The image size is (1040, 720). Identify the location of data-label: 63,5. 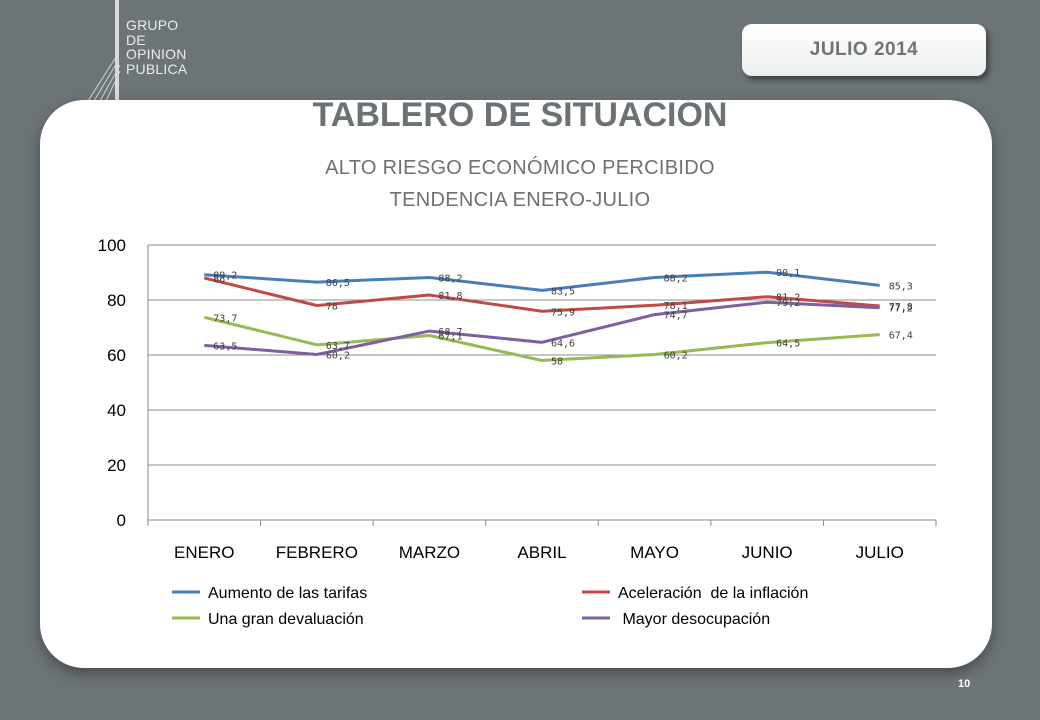
(225, 346).